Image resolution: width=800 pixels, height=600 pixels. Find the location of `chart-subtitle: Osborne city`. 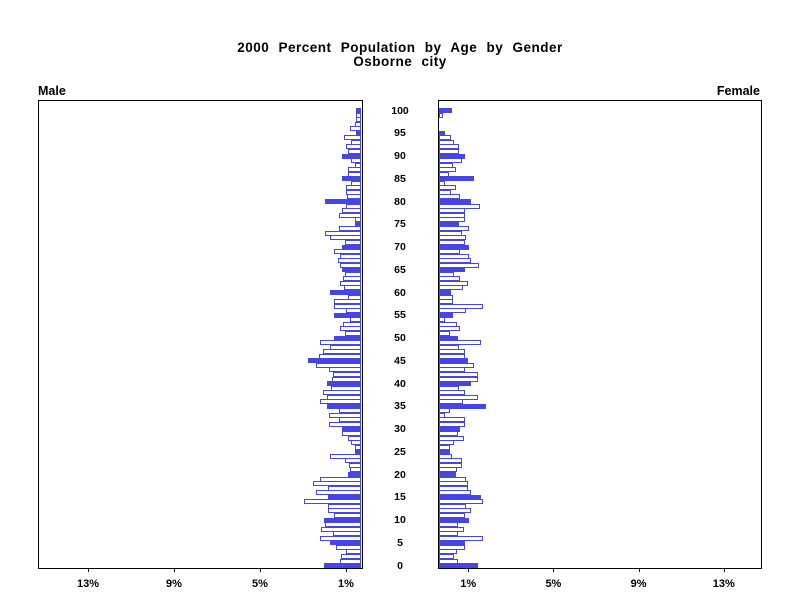

chart-subtitle: Osborne city is located at coordinates (400, 61).